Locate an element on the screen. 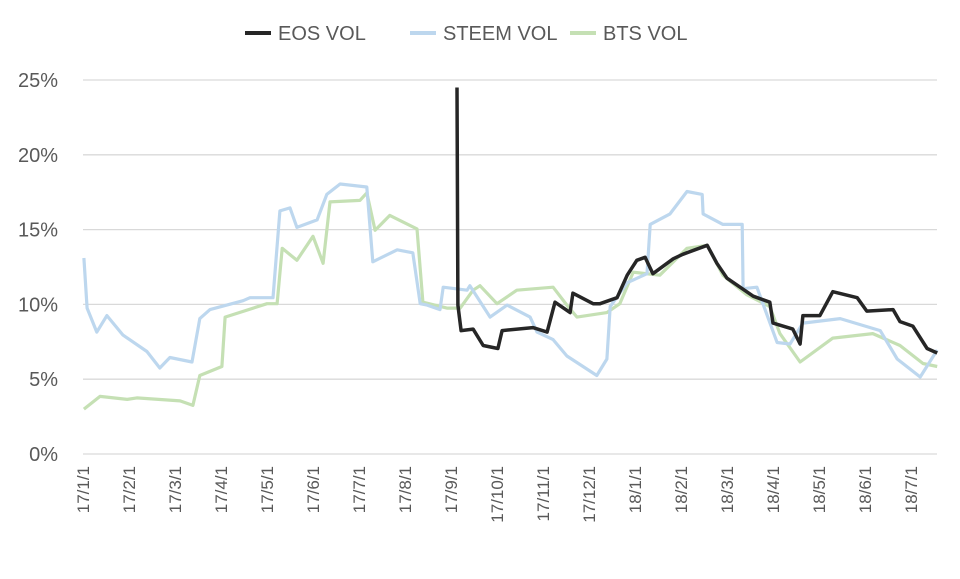 The width and height of the screenshot is (960, 579). x-tick-label: 17/3/1 is located at coordinates (175, 489).